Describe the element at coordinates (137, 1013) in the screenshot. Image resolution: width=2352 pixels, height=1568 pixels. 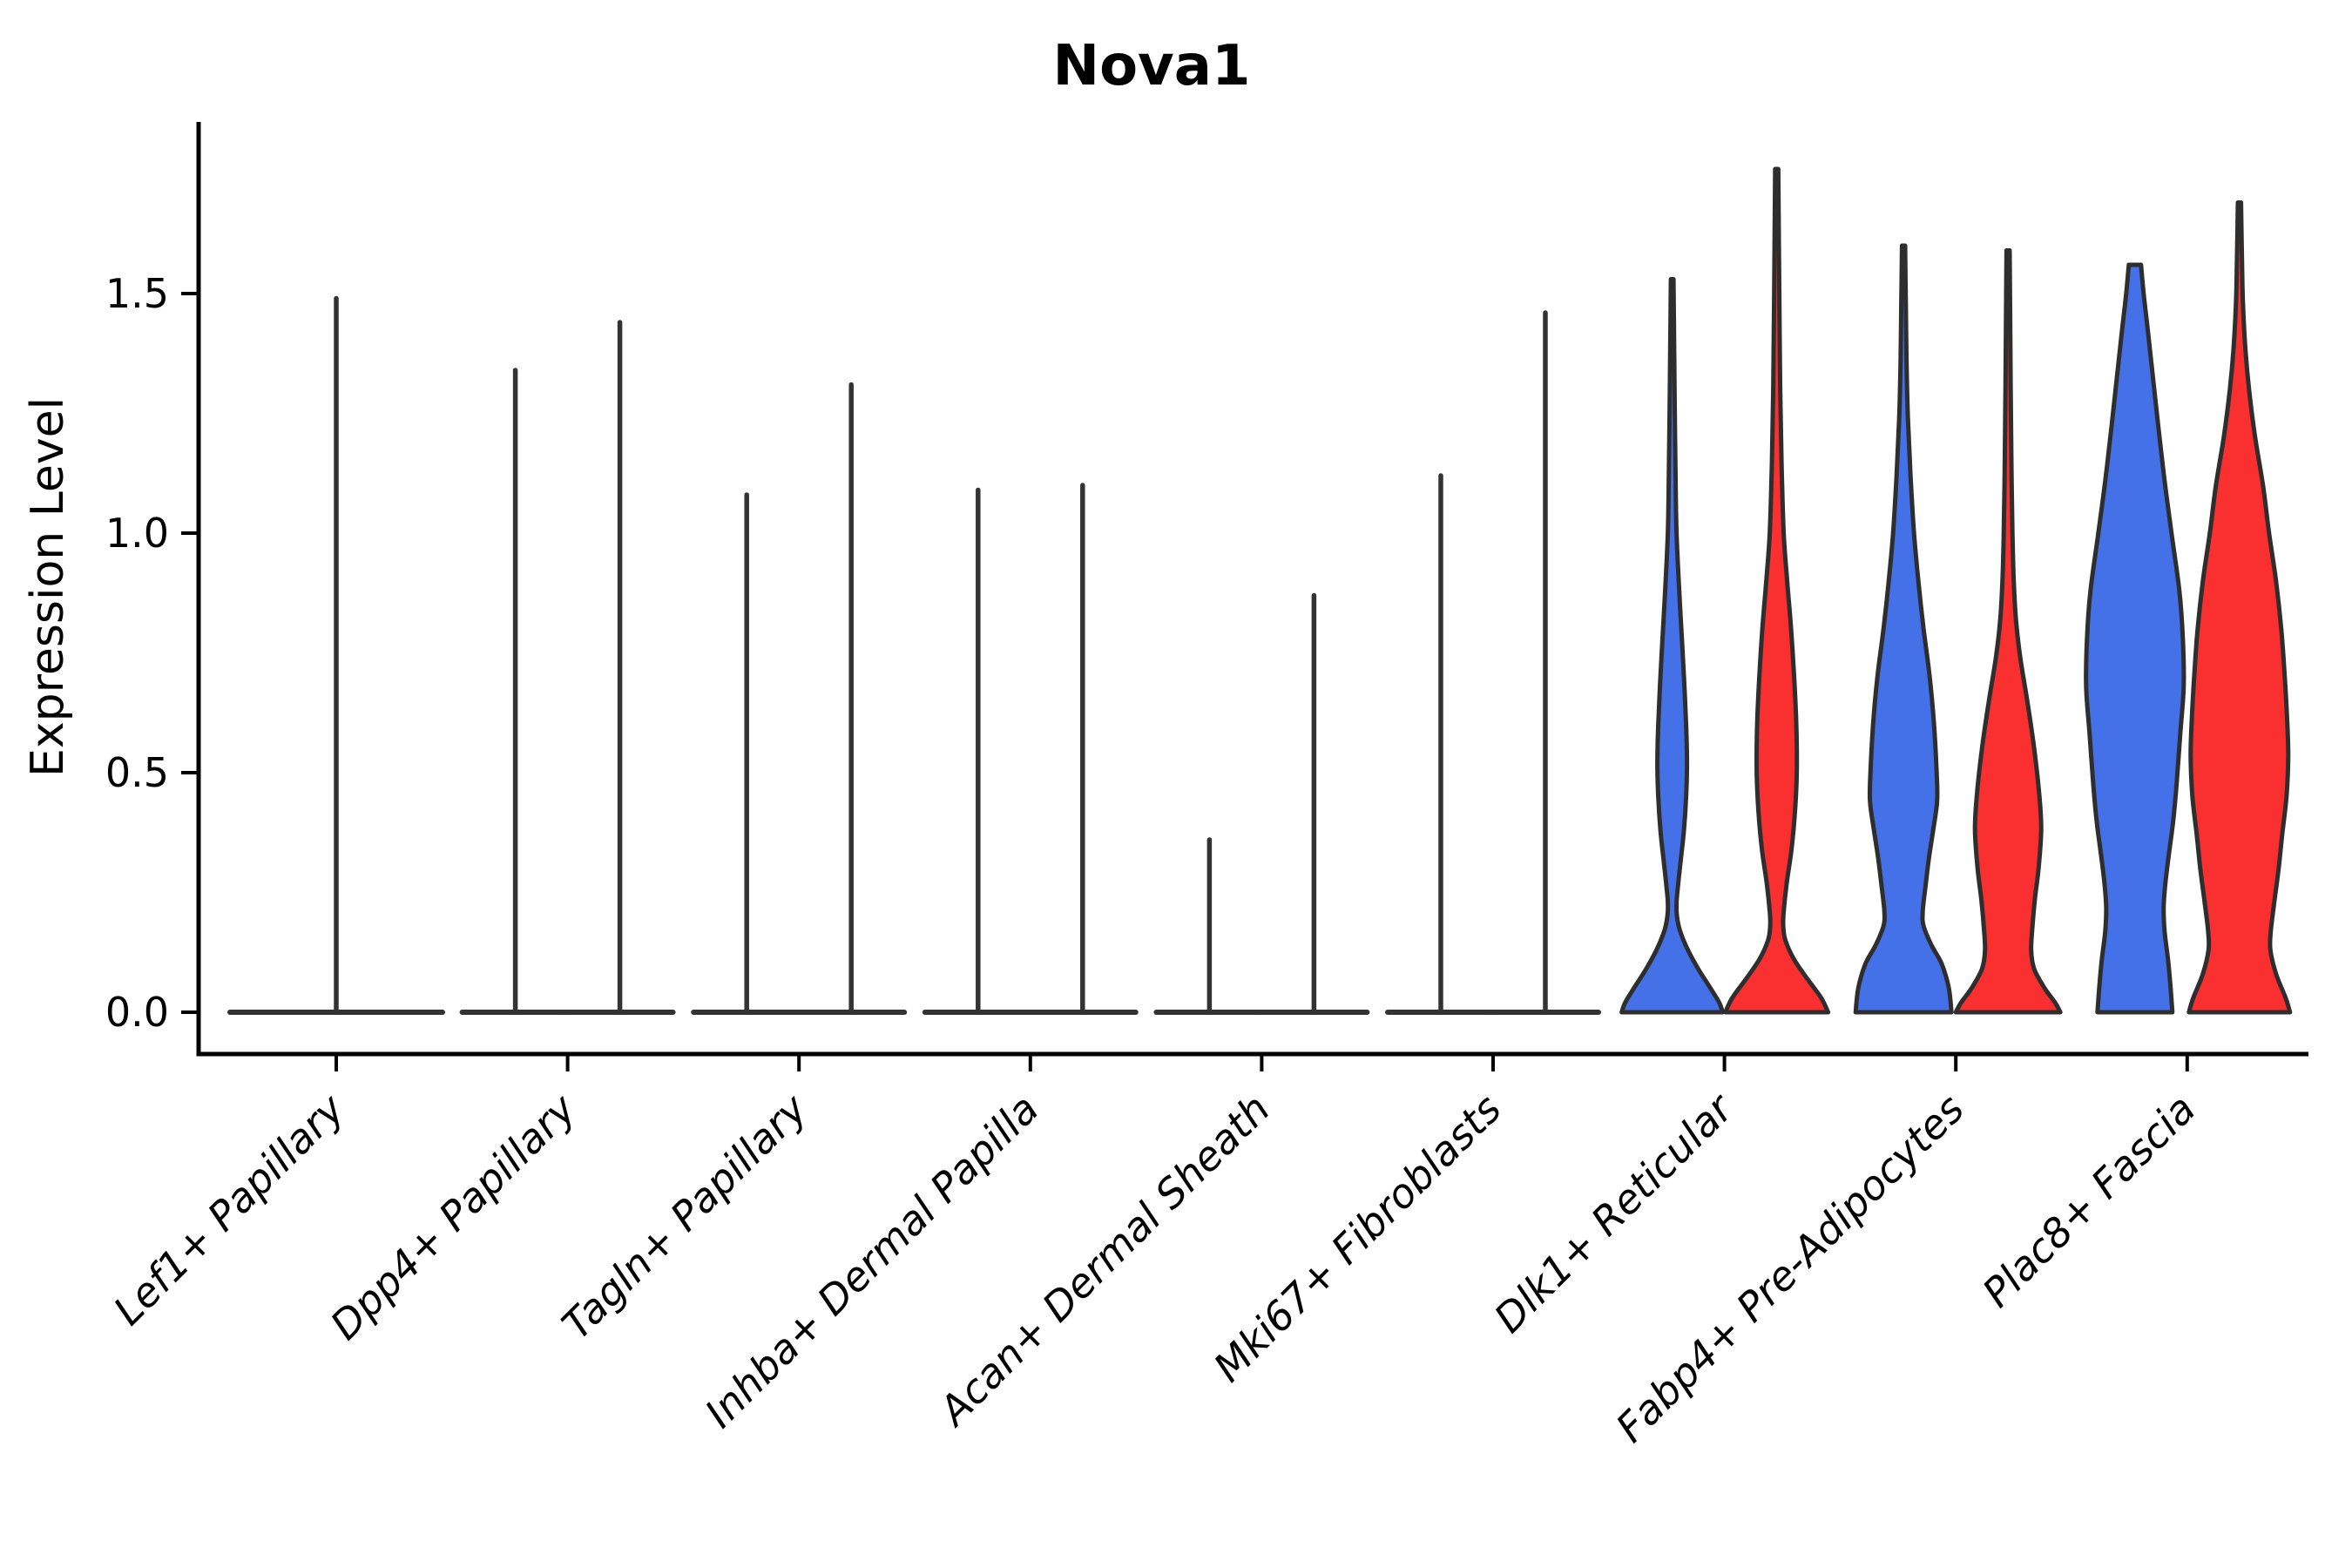
I see `y-tick-label: 0.0` at that location.